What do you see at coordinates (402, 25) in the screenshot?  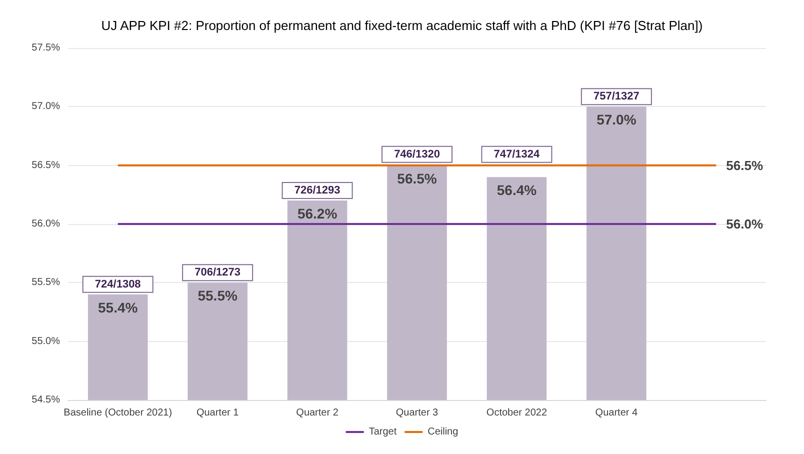 I see `chart-title: UJ APP KPI #2: Proportion of permanent and fixed-term academic staff with a PhD (KPI #76 [Strat Plan])` at bounding box center [402, 25].